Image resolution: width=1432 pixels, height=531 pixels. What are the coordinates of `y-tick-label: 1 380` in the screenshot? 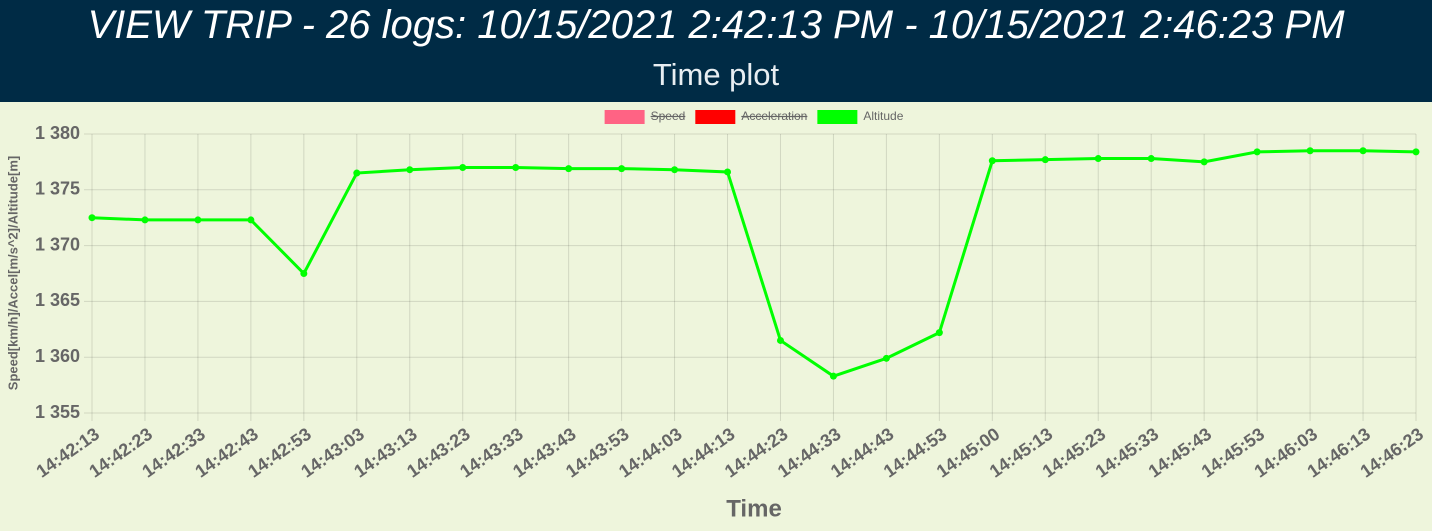 It's located at (57, 133).